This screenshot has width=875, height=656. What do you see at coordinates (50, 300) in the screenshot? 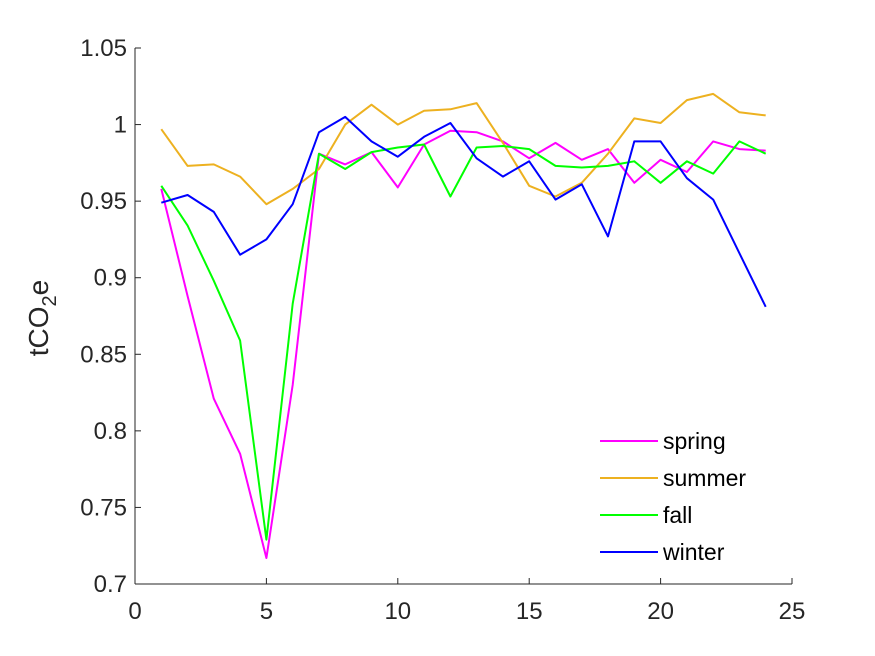
I see `y-axis-label-subscript: 2` at bounding box center [50, 300].